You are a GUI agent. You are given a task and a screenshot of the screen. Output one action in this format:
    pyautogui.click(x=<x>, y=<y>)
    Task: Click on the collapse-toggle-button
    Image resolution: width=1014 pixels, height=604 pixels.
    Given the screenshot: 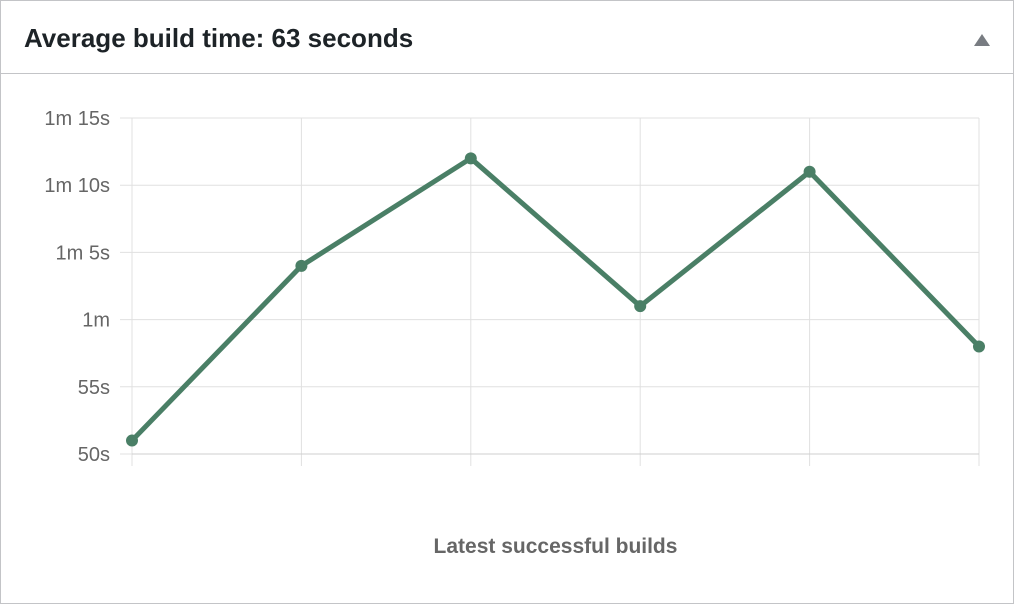 What is the action you would take?
    pyautogui.click(x=982, y=40)
    